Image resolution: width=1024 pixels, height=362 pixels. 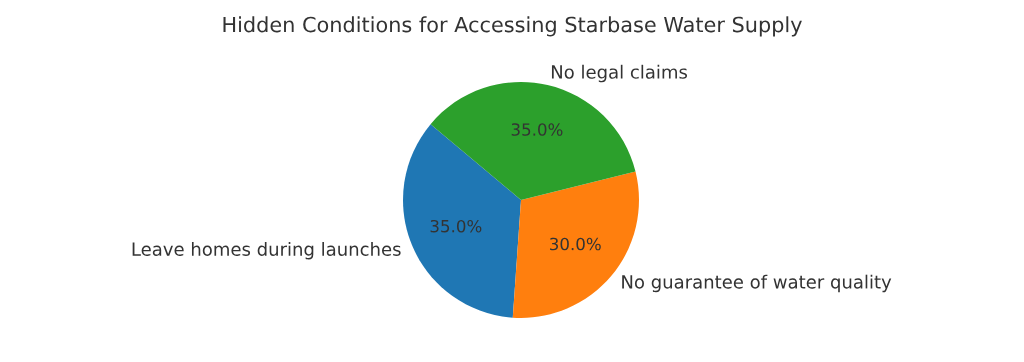 I want to click on slice-label: Leave homes during launches, so click(x=266, y=250).